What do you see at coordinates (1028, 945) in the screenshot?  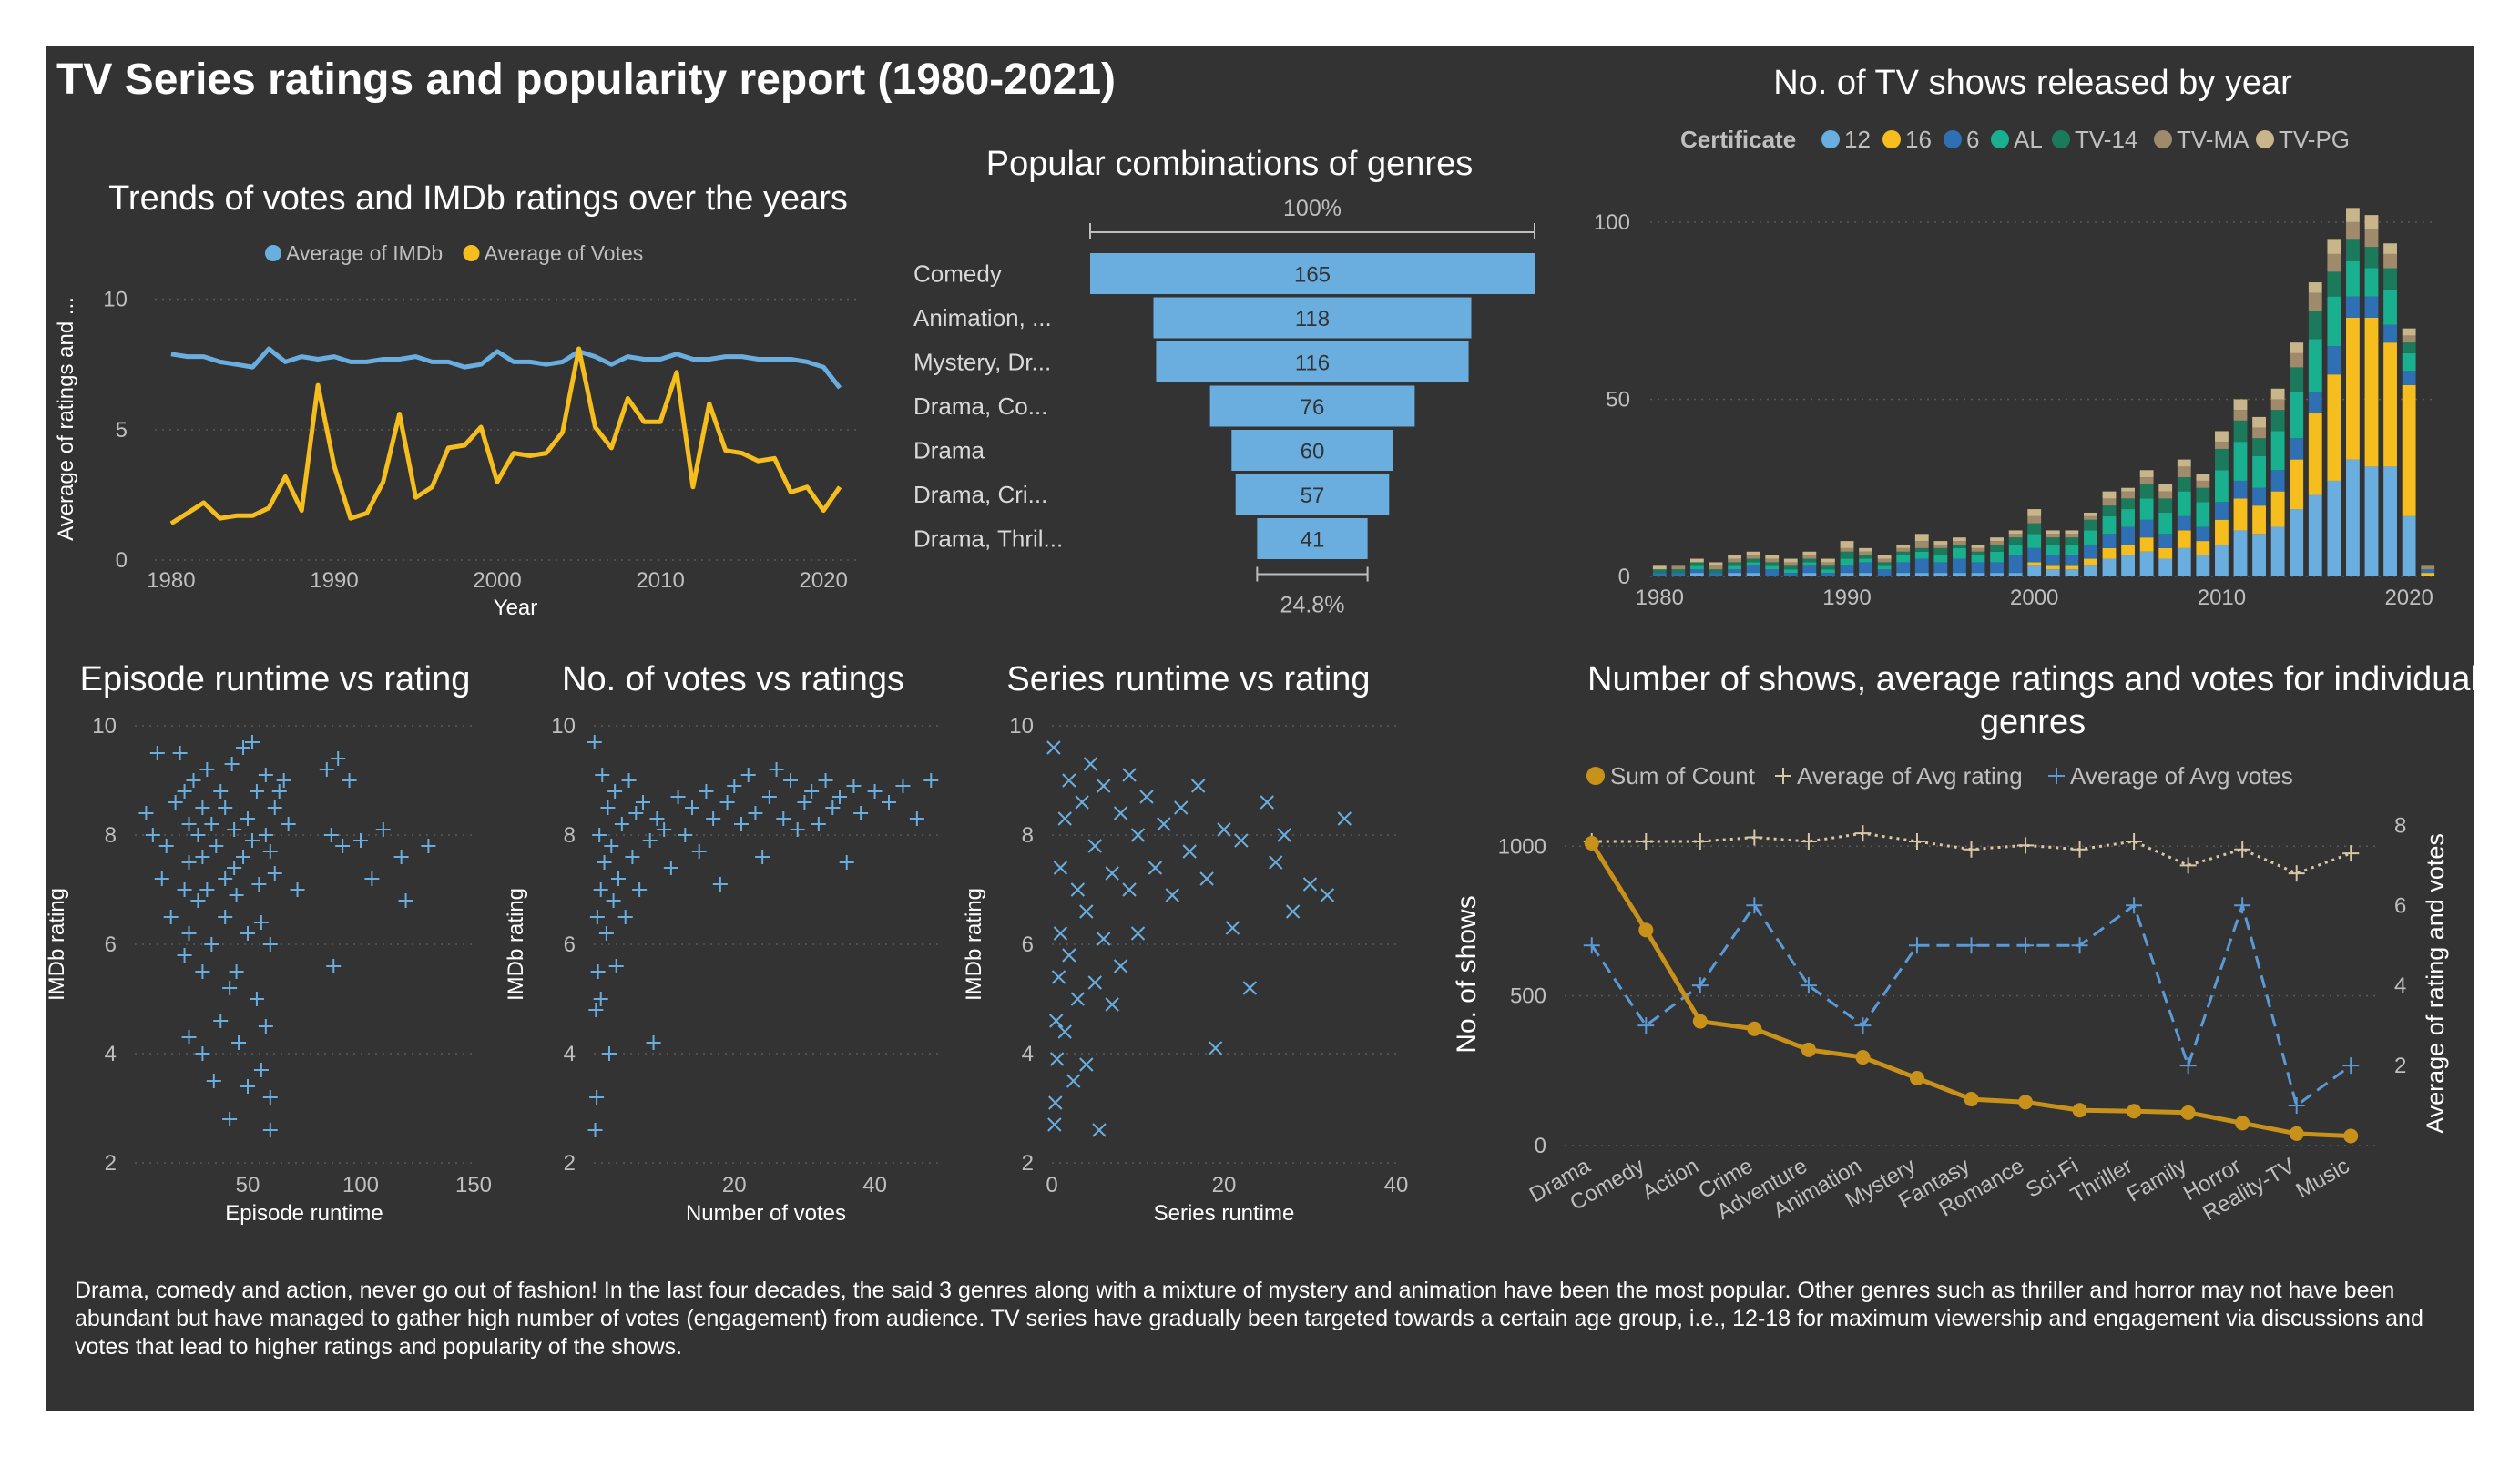 I see `series-runtime-y-tick: 6` at bounding box center [1028, 945].